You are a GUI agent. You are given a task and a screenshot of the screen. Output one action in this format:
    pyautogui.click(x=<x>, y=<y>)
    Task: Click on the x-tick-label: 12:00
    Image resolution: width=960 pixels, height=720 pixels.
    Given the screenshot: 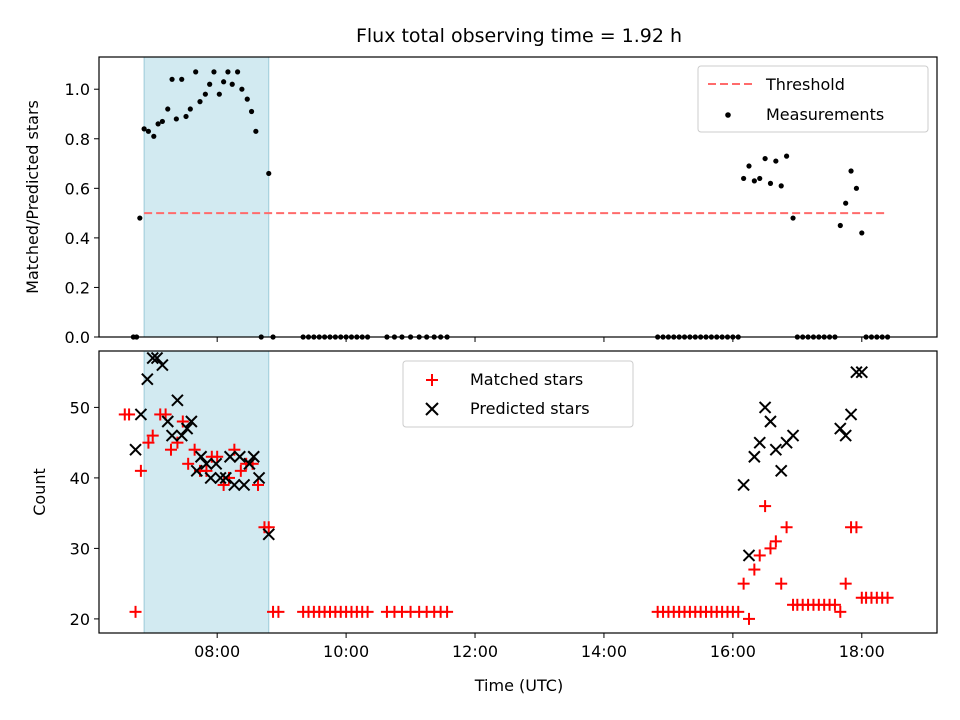 What is the action you would take?
    pyautogui.click(x=475, y=651)
    